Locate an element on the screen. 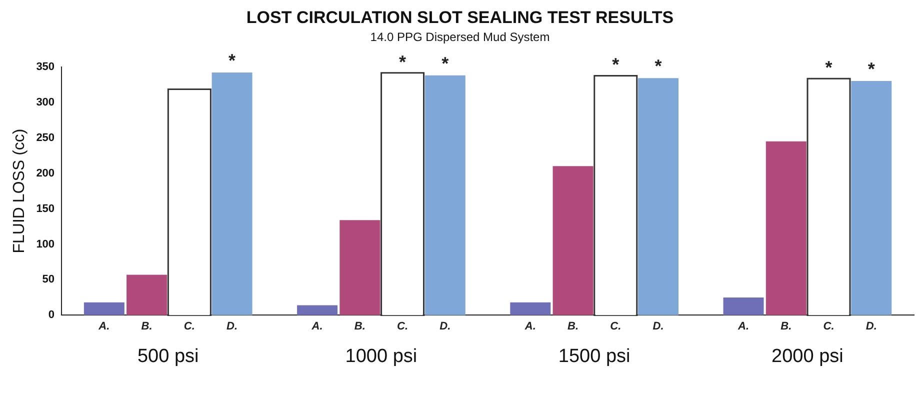  x-tick-label: 500 psi is located at coordinates (168, 356).